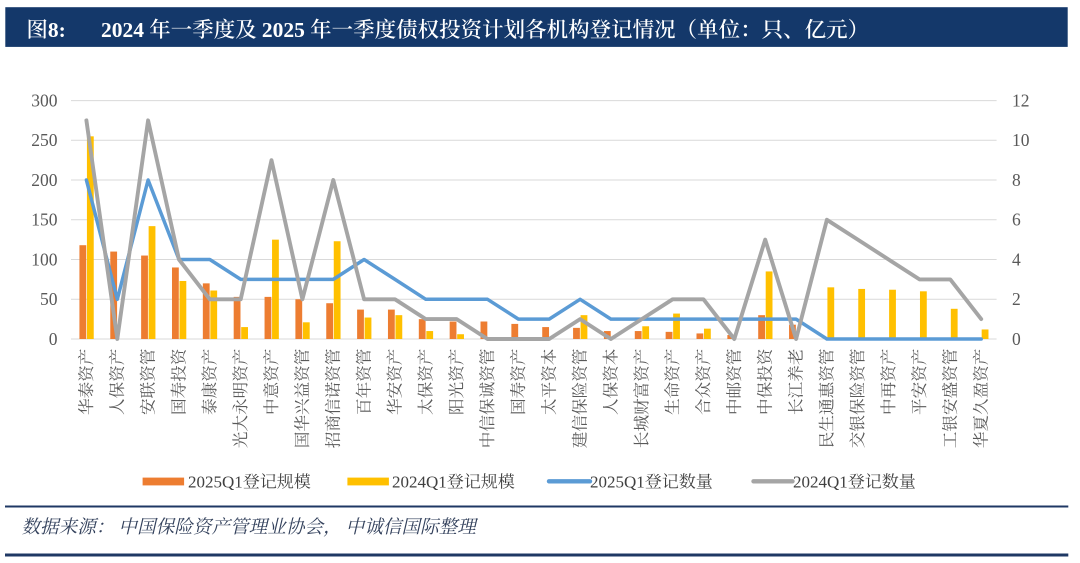 This screenshot has height=563, width=1080. I want to click on svg-text: 2, so click(1016, 299).